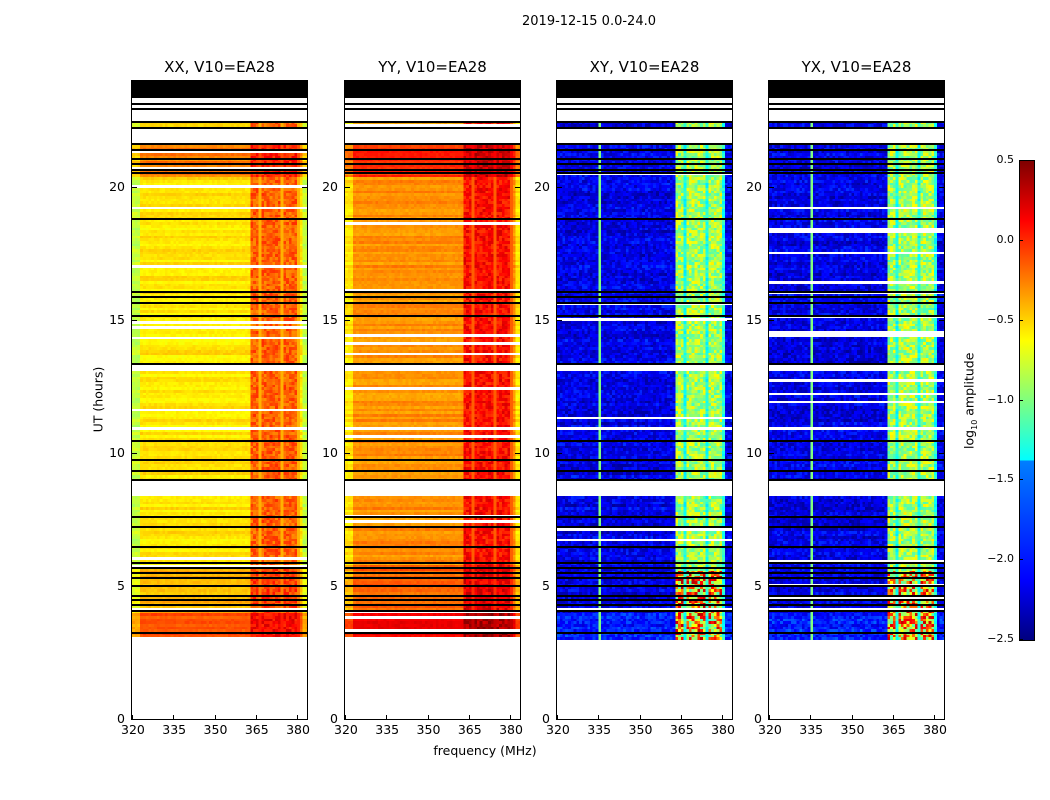 The image size is (1050, 800). What do you see at coordinates (856, 400) in the screenshot?
I see `heatmap-plot` at bounding box center [856, 400].